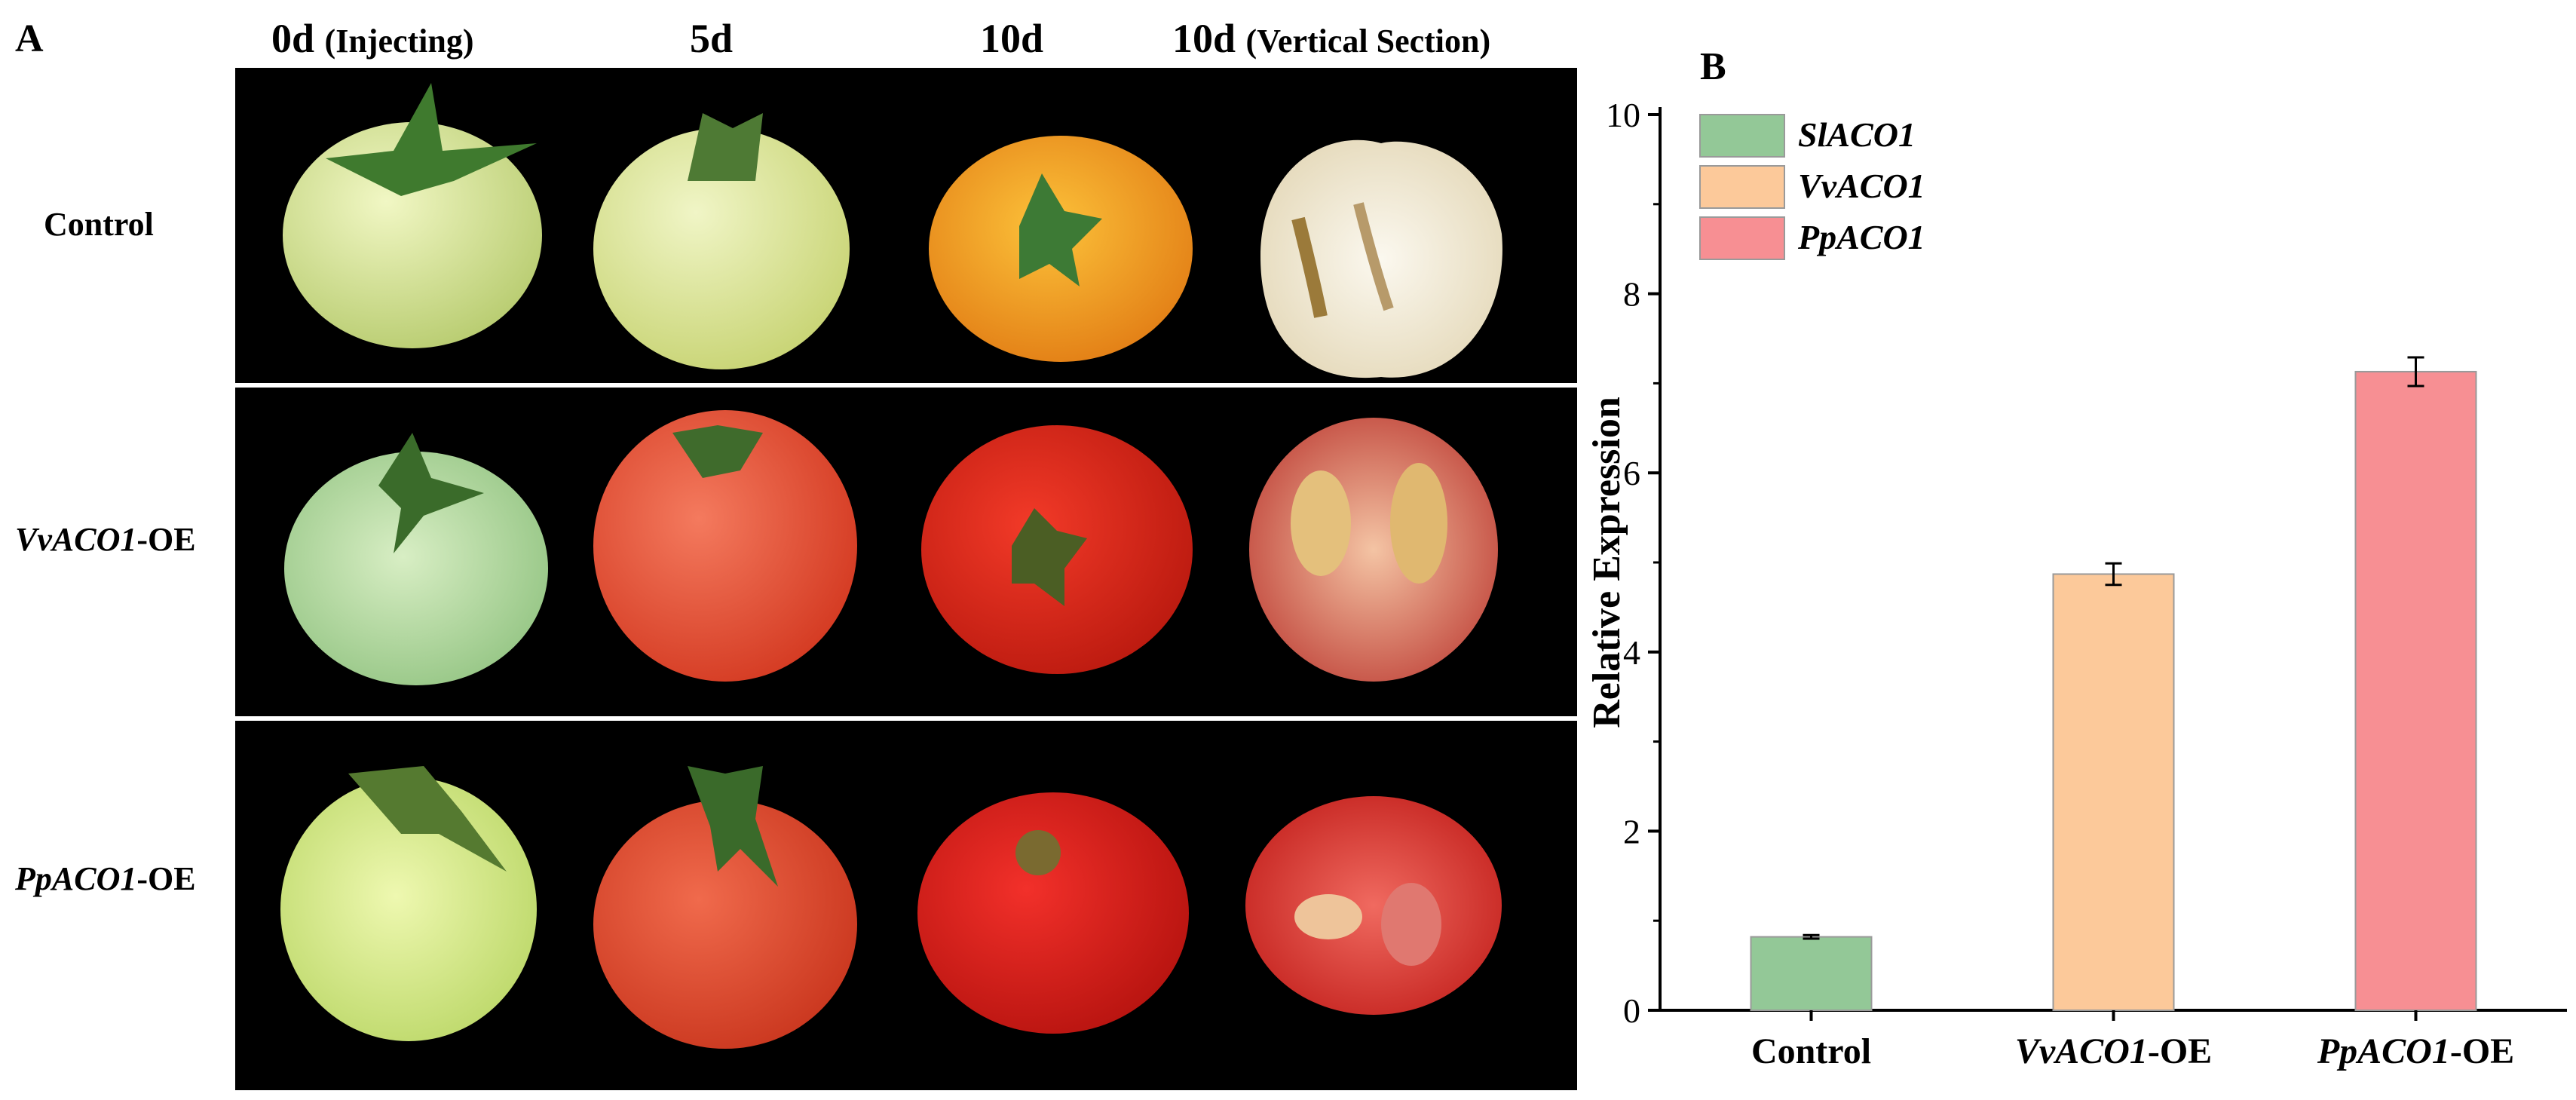 The height and width of the screenshot is (1100, 2576). I want to click on bar-control, so click(1811, 974).